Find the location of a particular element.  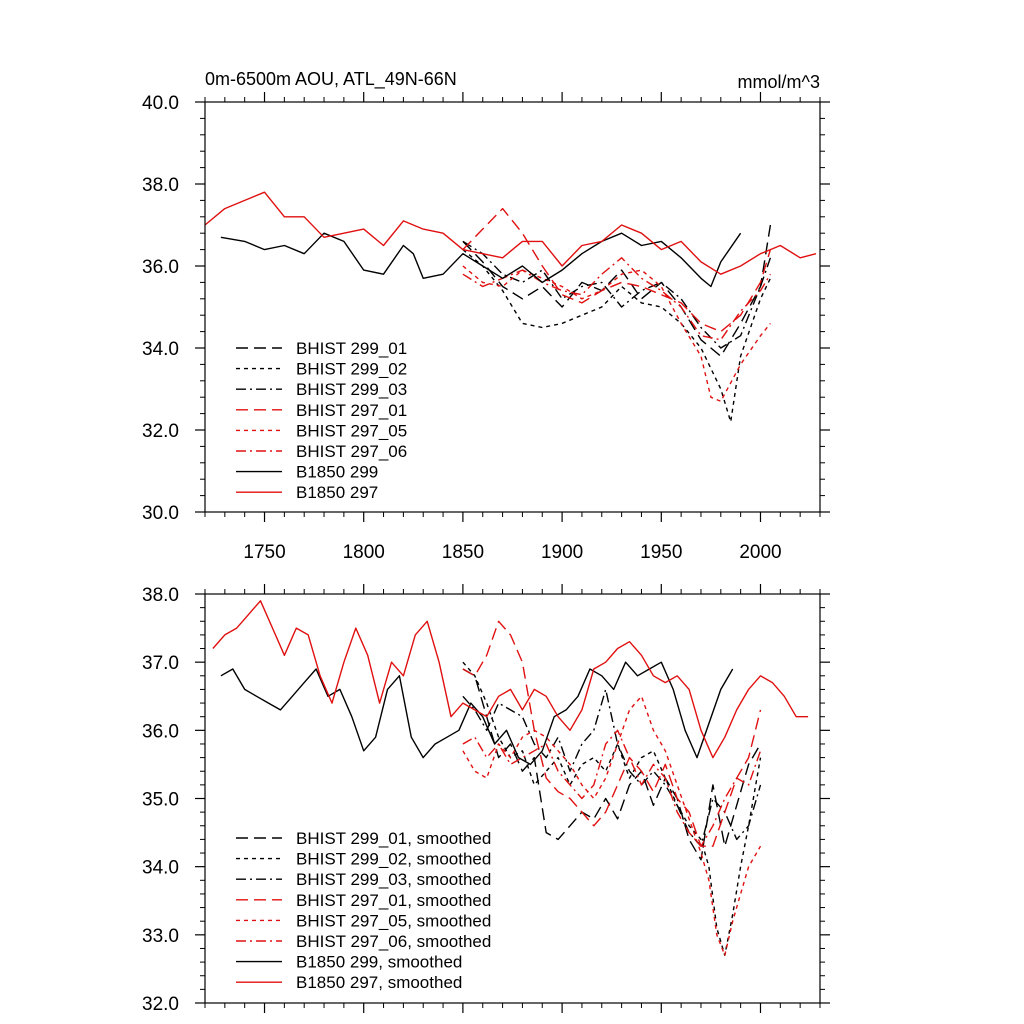

legend-label-0-1: BHIST 299_02 is located at coordinates (351, 369).